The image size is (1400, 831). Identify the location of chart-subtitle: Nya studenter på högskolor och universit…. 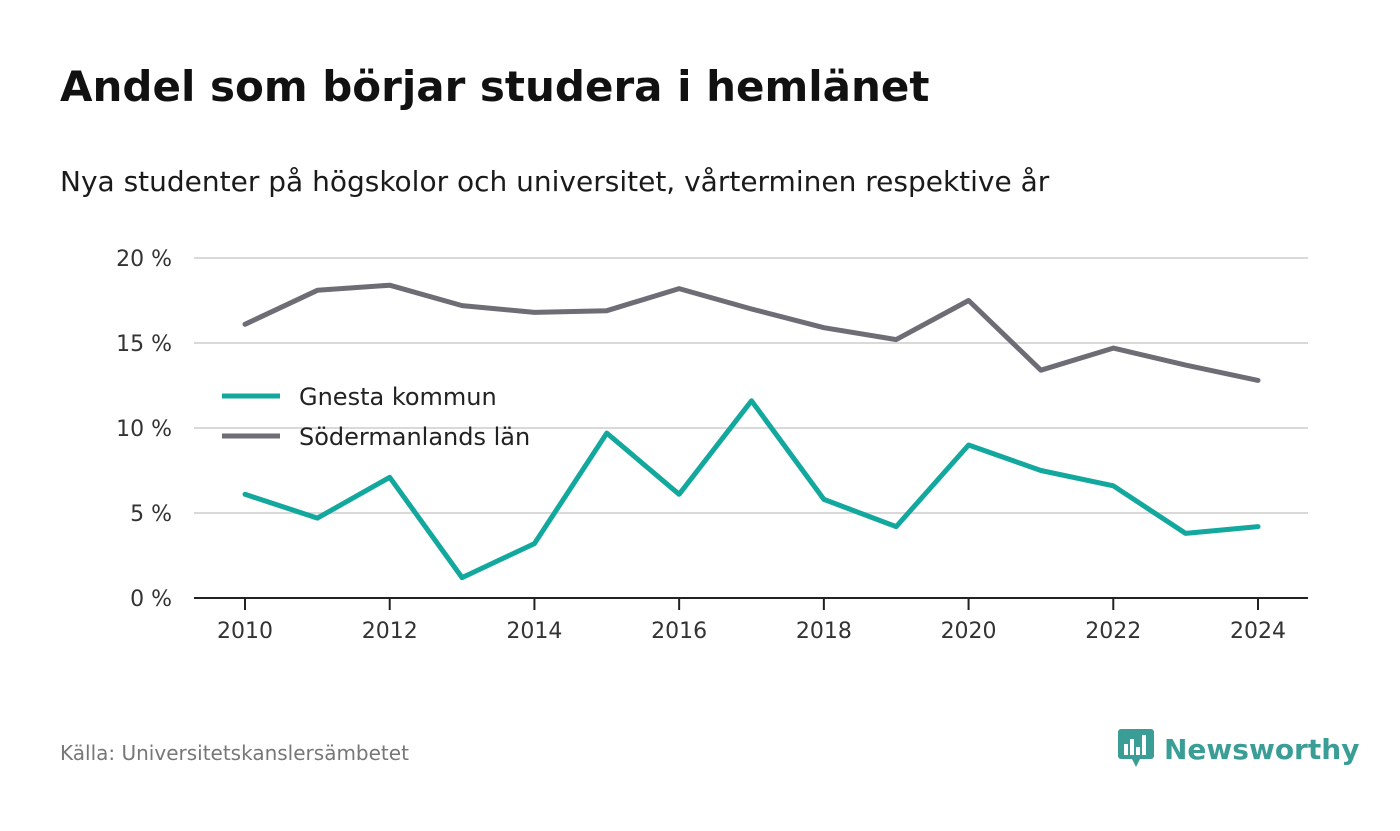
(555, 181).